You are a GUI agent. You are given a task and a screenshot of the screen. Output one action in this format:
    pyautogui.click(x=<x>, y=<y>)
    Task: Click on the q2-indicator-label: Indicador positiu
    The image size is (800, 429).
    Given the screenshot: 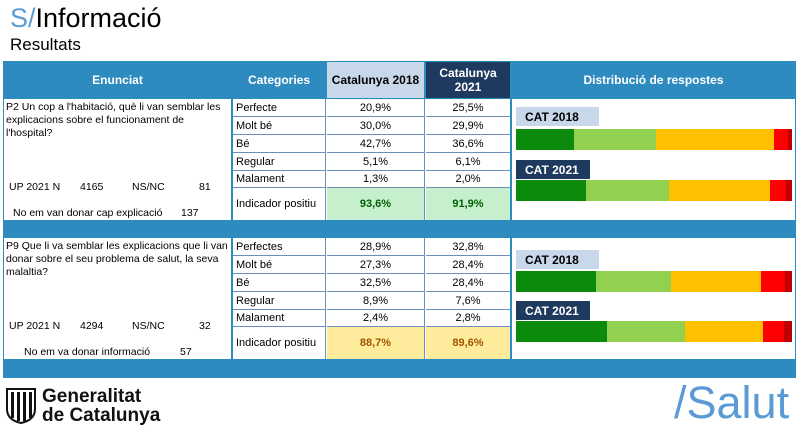 What is the action you would take?
    pyautogui.click(x=276, y=343)
    